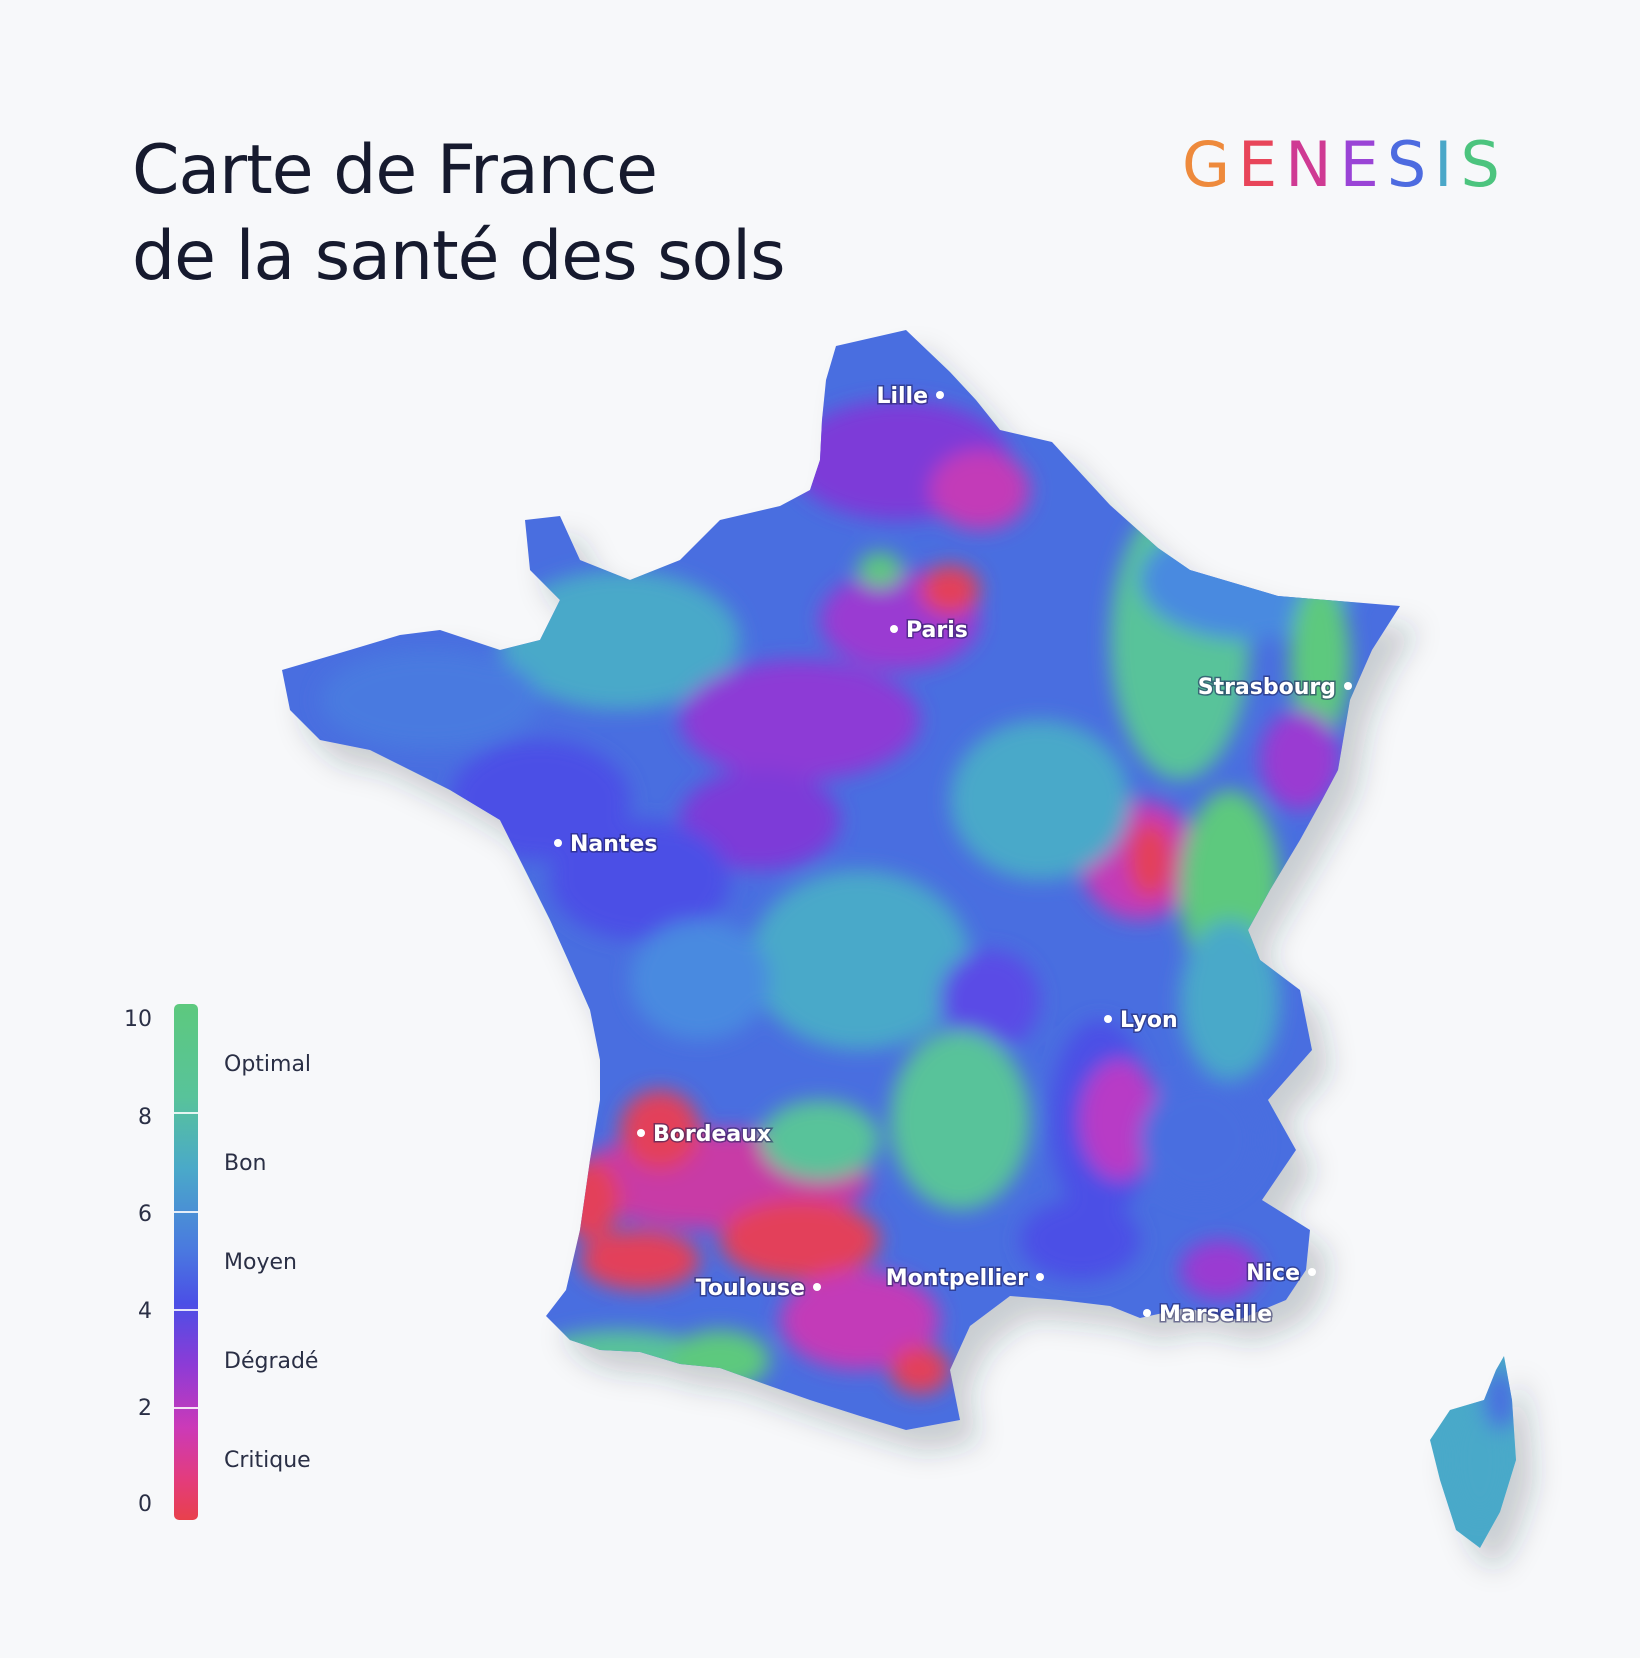  Describe the element at coordinates (1348, 686) in the screenshot. I see `city-dot-strasbourg` at that location.